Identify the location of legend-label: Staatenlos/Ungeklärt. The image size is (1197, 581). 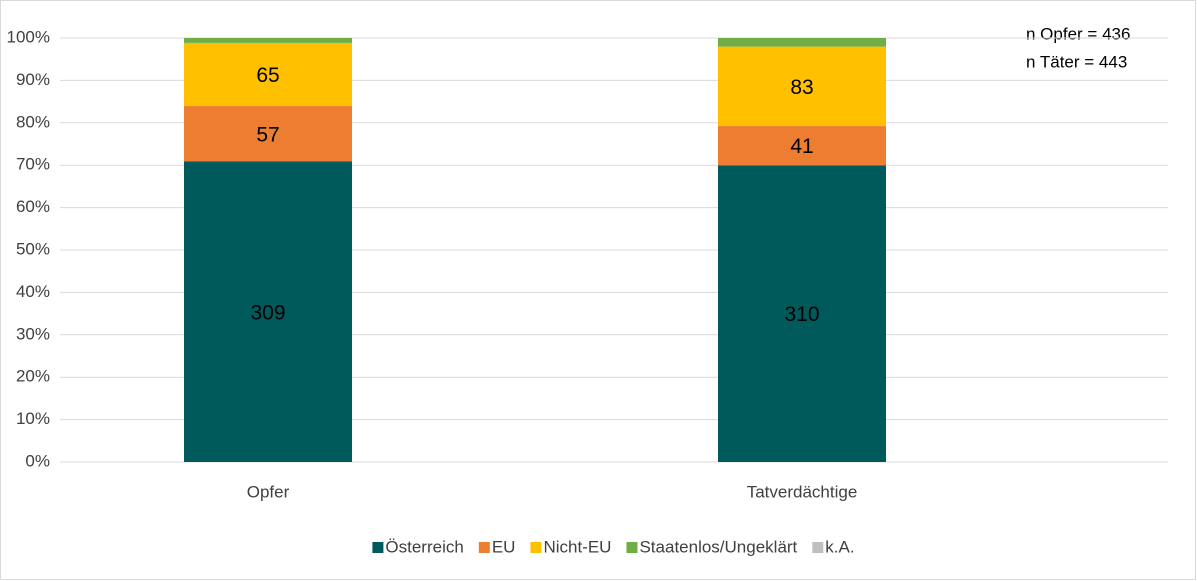
(718, 546).